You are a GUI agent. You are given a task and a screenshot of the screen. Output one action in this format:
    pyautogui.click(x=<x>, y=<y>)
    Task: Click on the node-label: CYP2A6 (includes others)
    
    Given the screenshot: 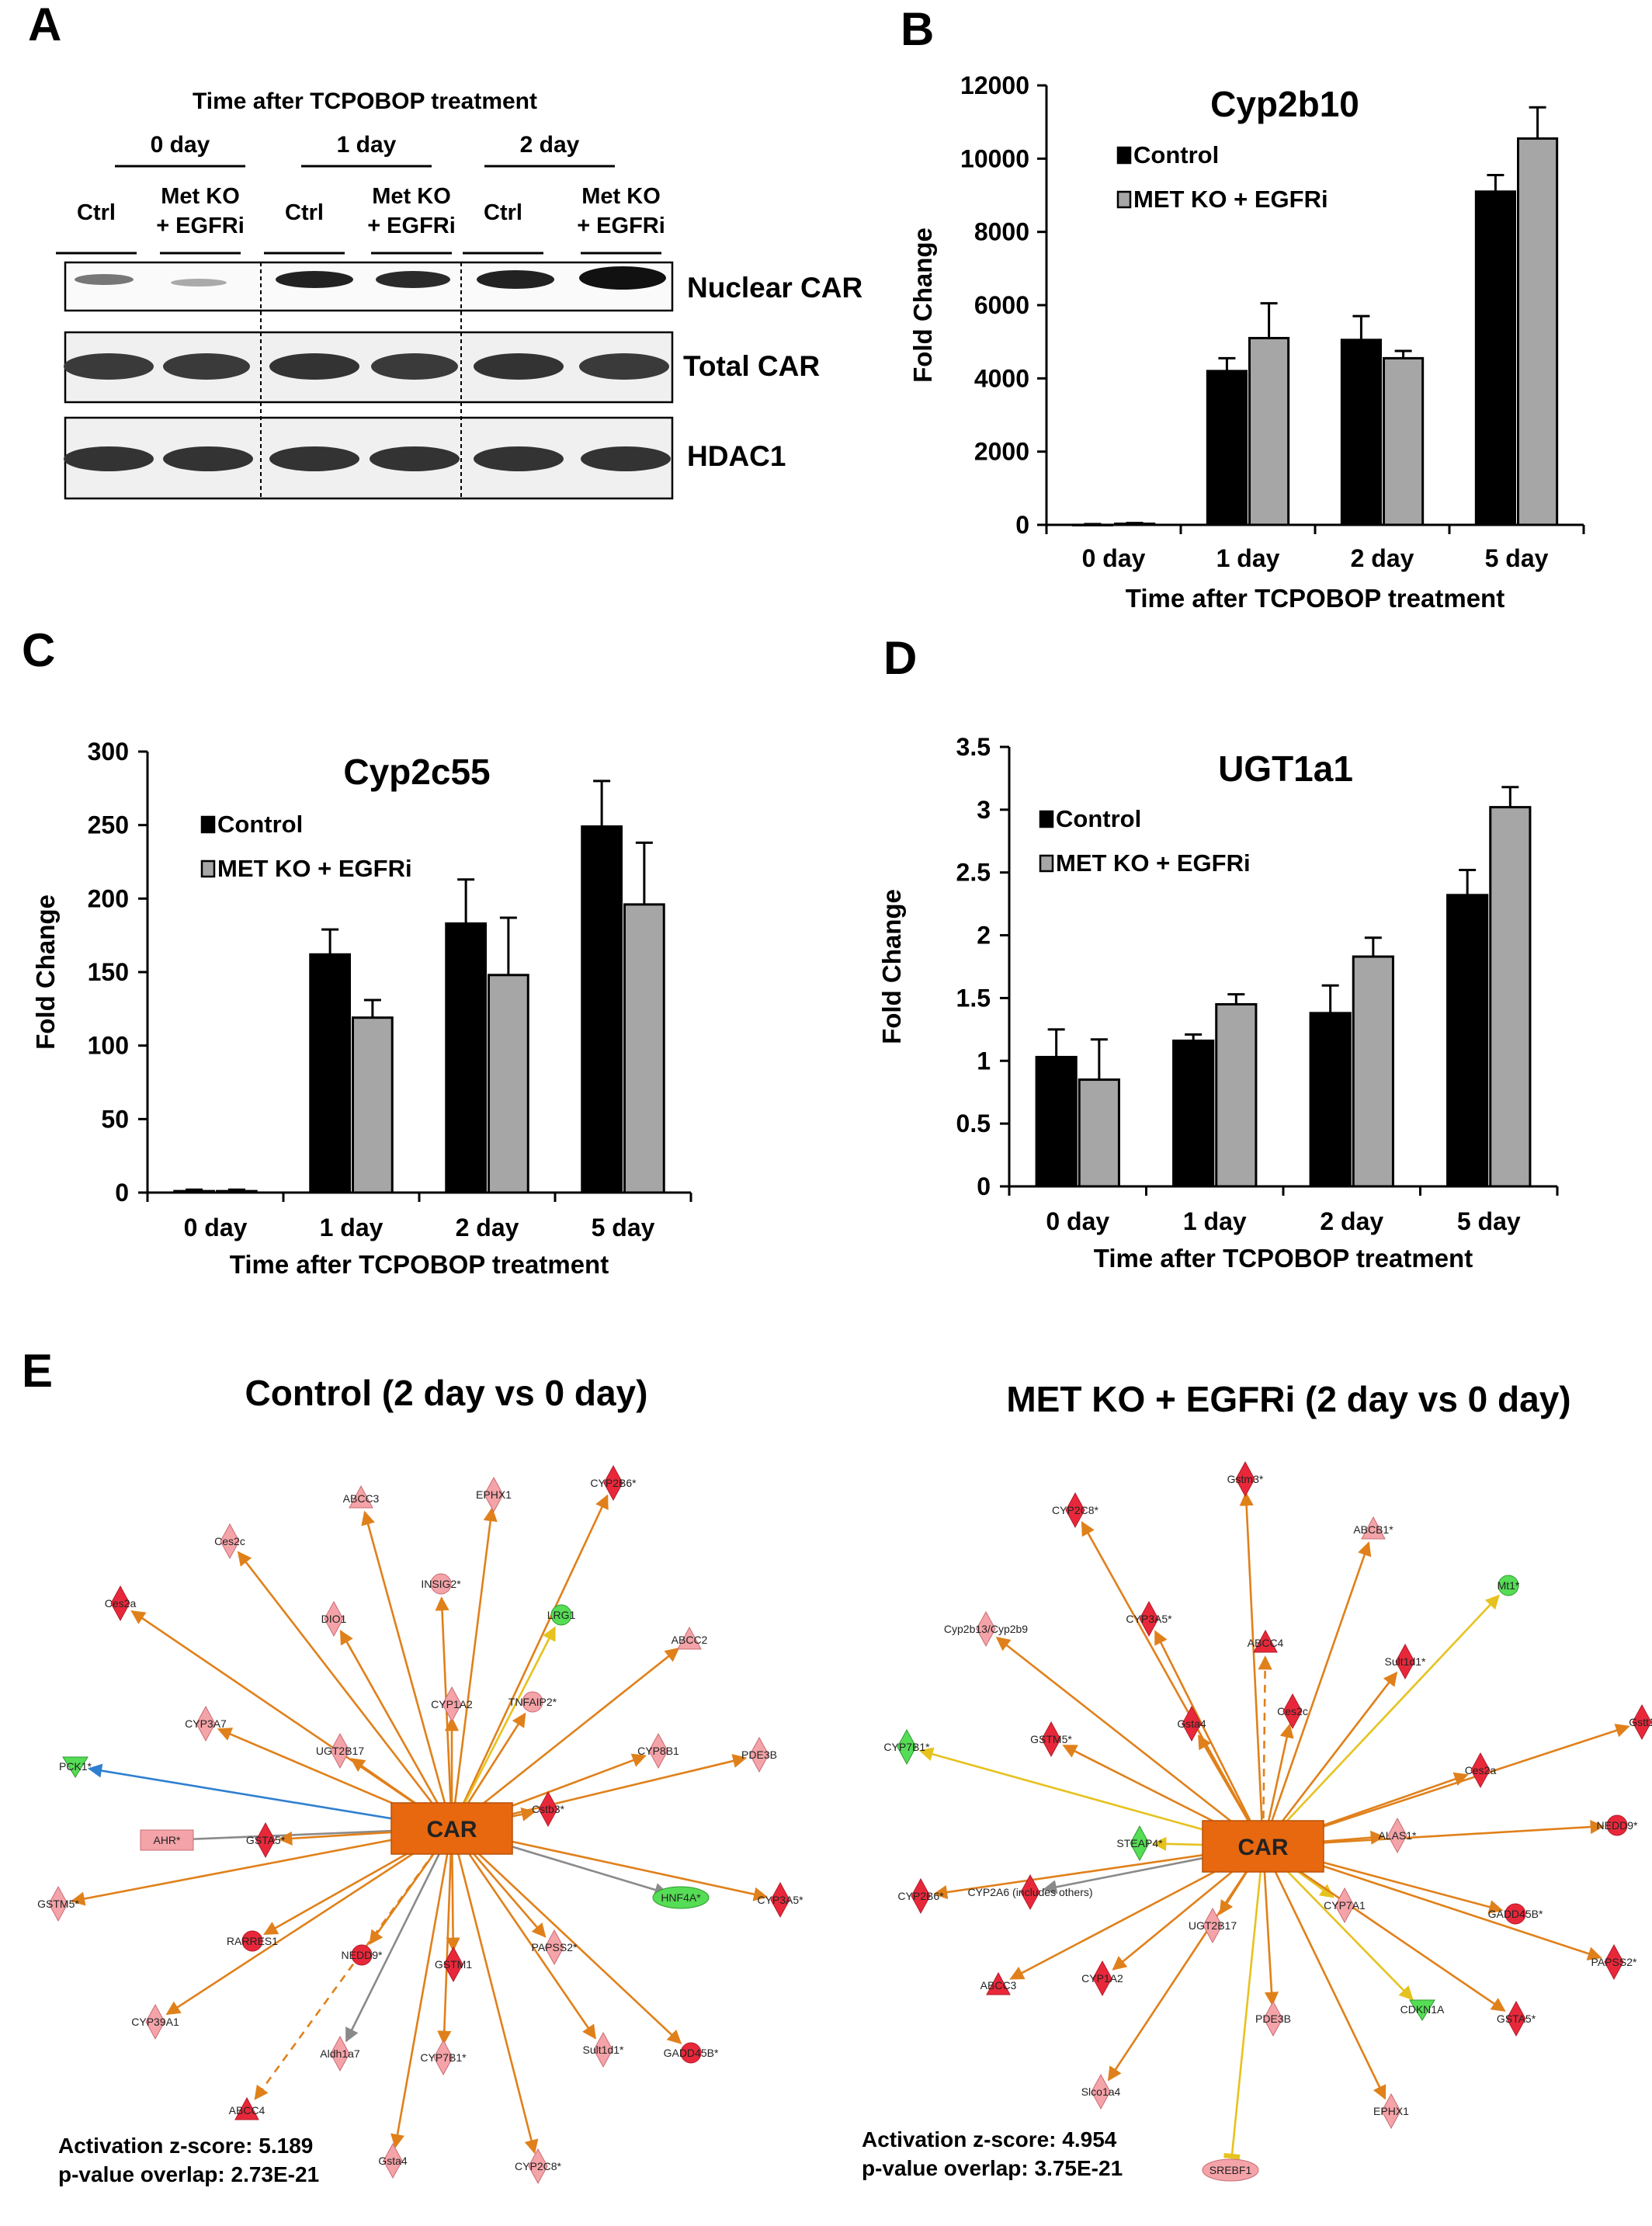 What is the action you would take?
    pyautogui.click(x=1029, y=1892)
    